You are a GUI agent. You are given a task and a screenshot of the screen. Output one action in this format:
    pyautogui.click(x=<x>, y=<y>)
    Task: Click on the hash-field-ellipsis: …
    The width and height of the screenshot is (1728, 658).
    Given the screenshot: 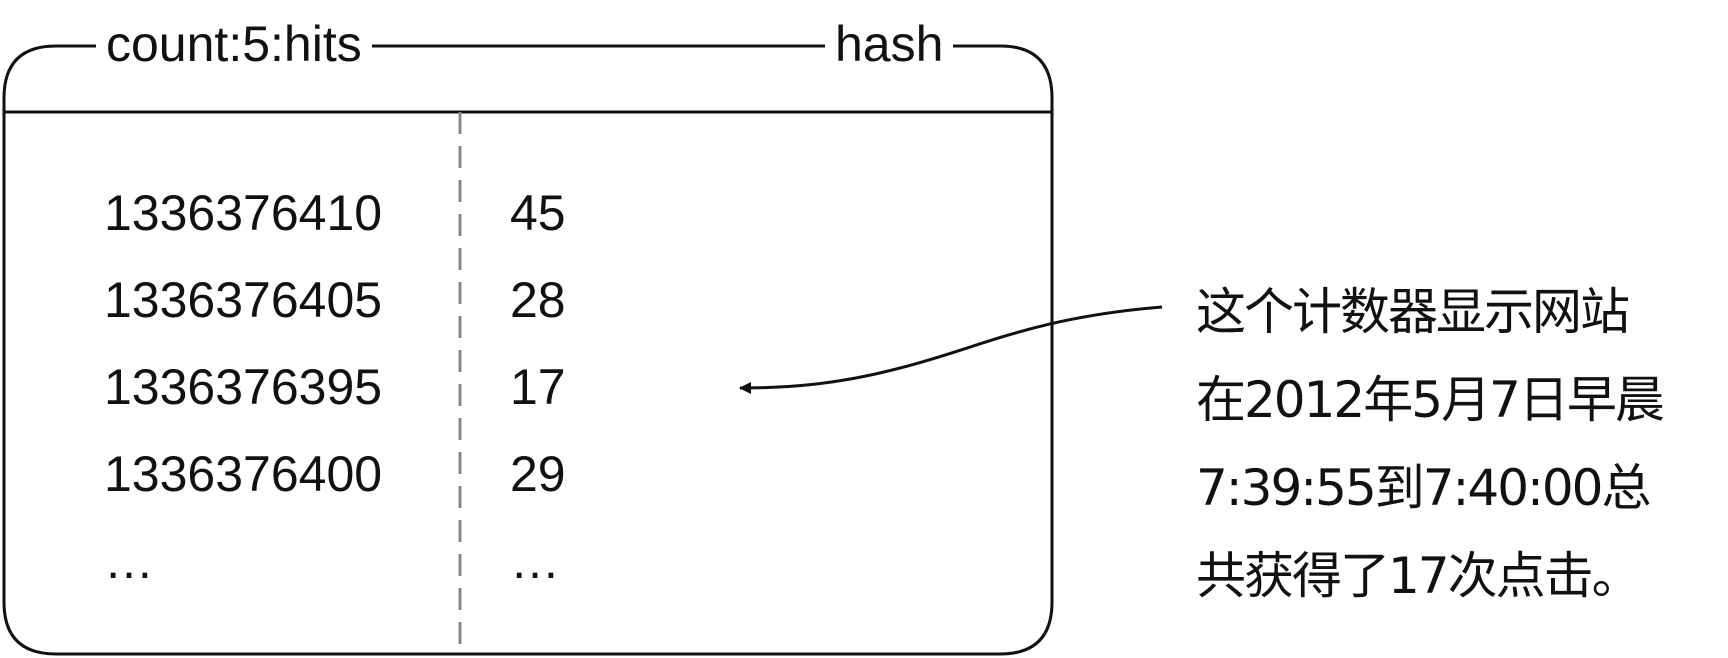 What is the action you would take?
    pyautogui.click(x=129, y=561)
    